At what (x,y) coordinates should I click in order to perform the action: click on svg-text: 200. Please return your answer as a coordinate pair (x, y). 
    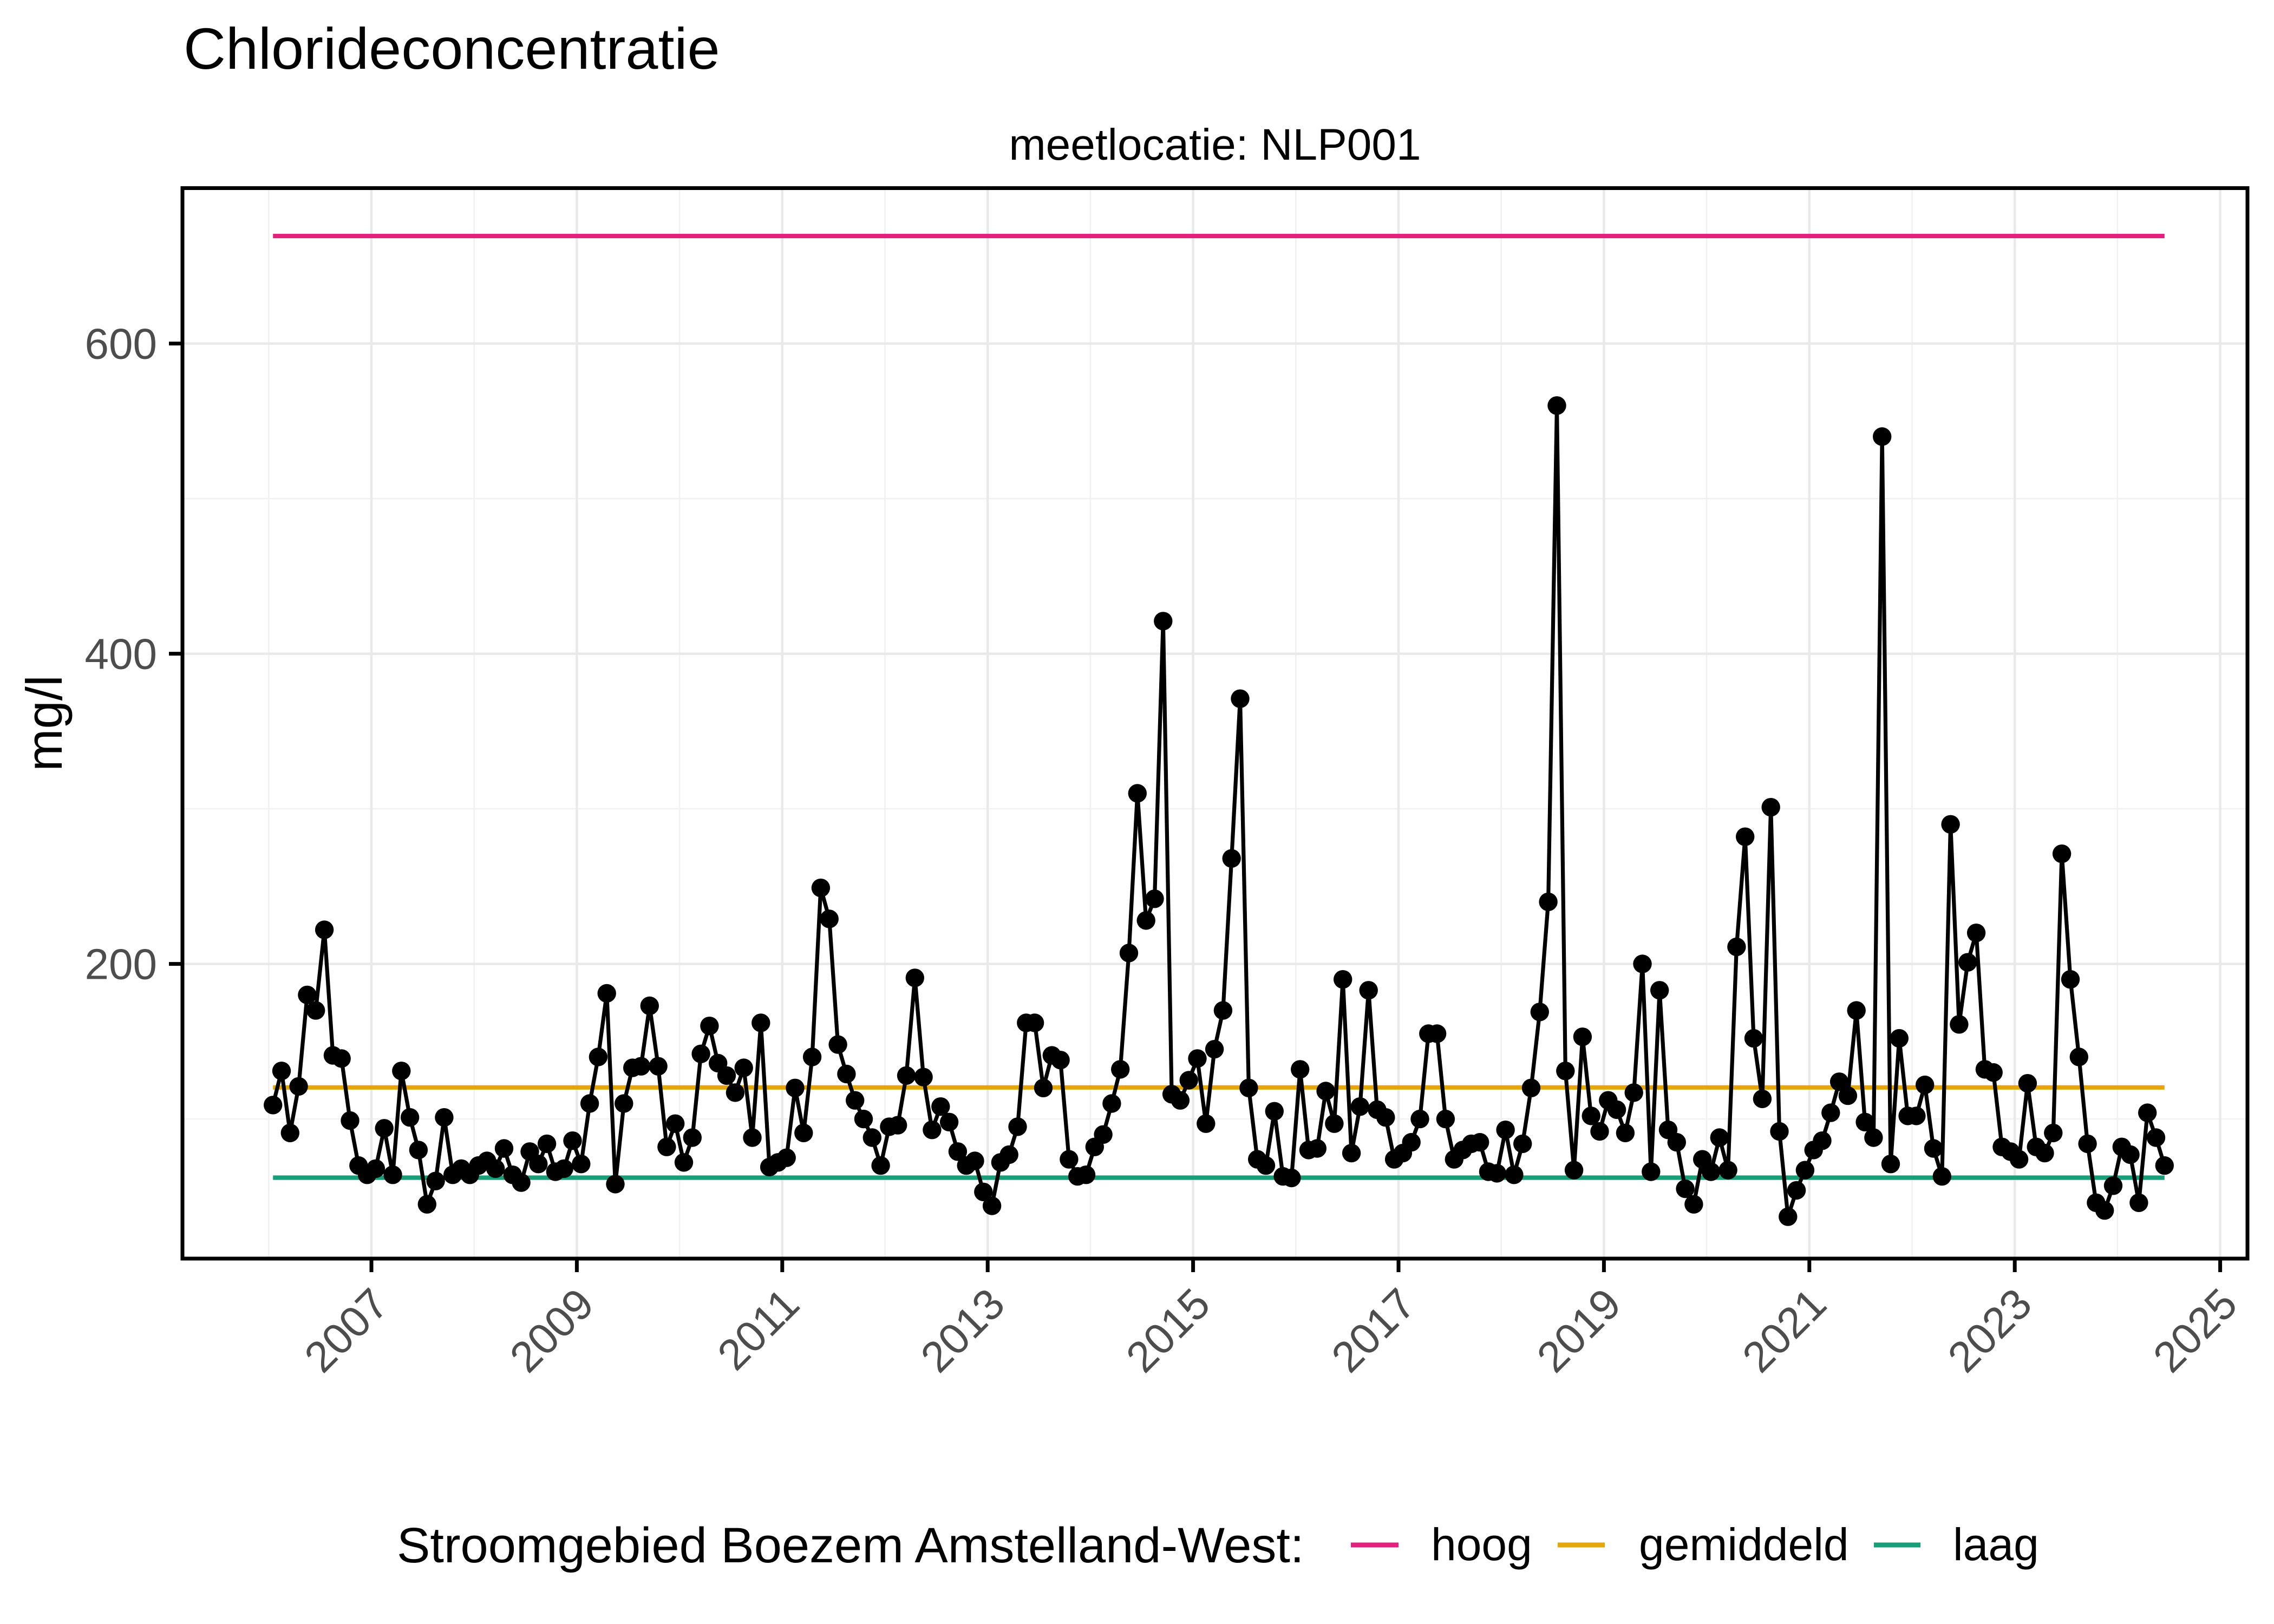
    Looking at the image, I should click on (121, 964).